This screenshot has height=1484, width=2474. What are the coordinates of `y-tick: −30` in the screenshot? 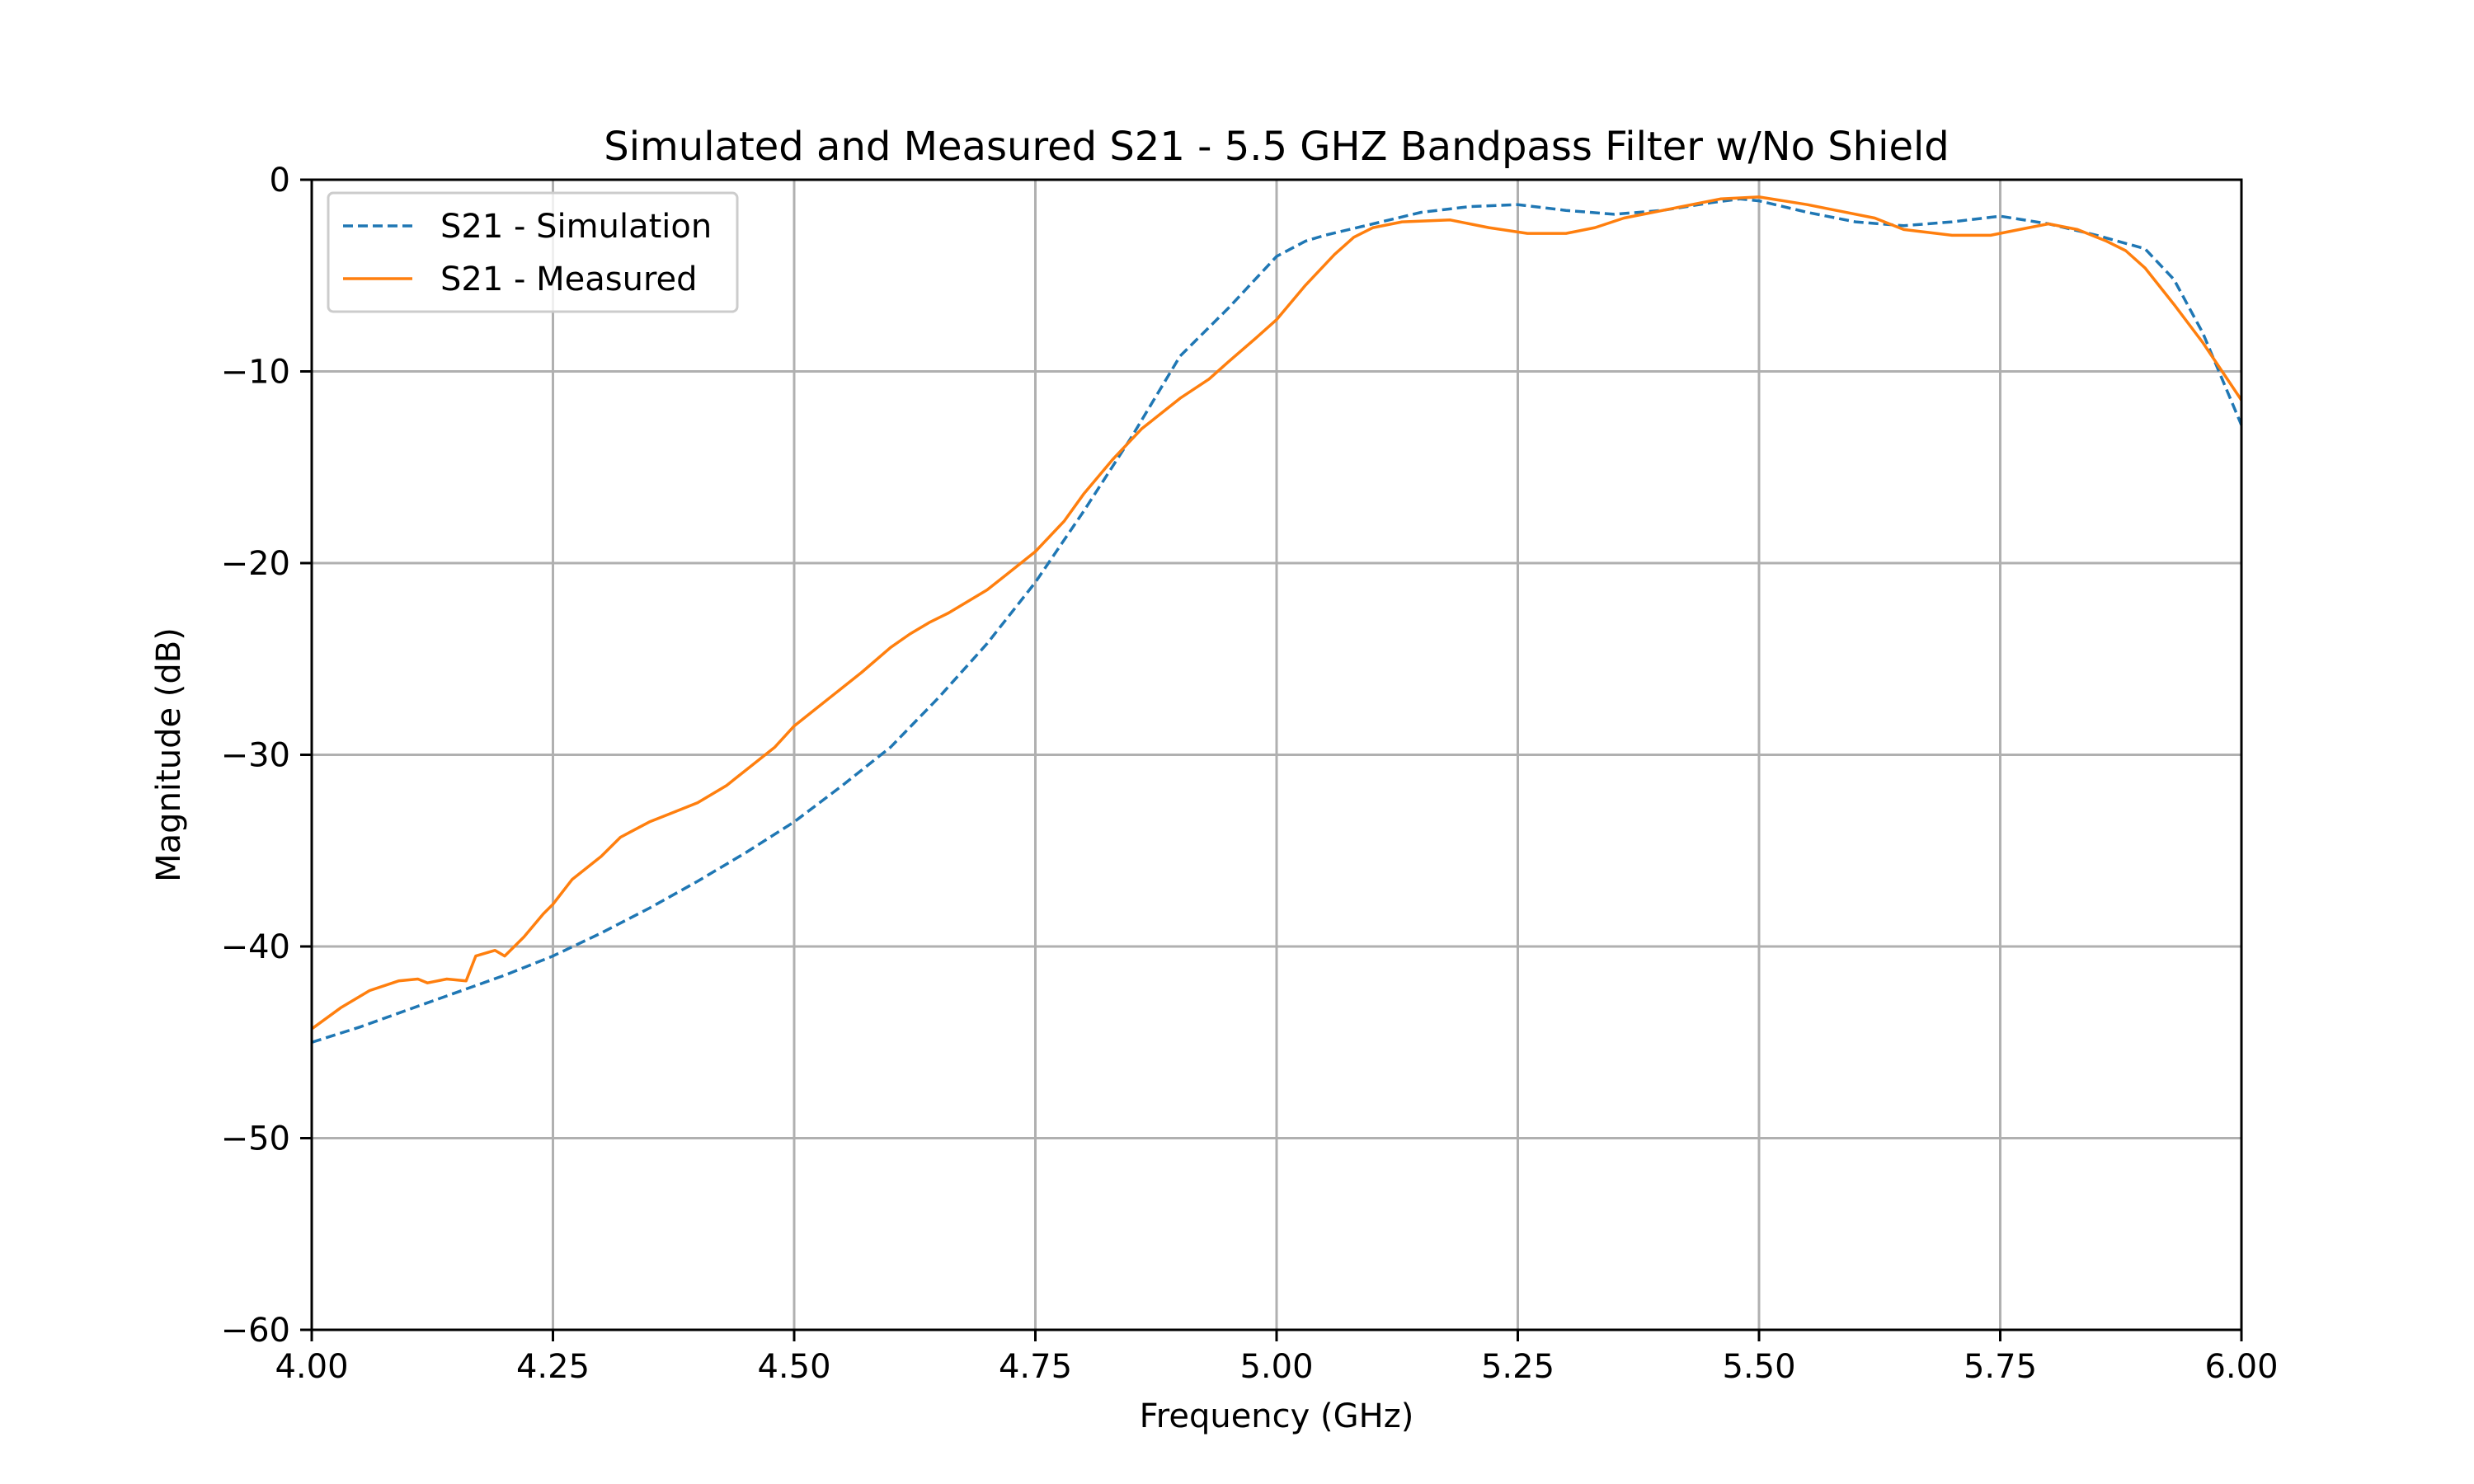 It's located at (266, 756).